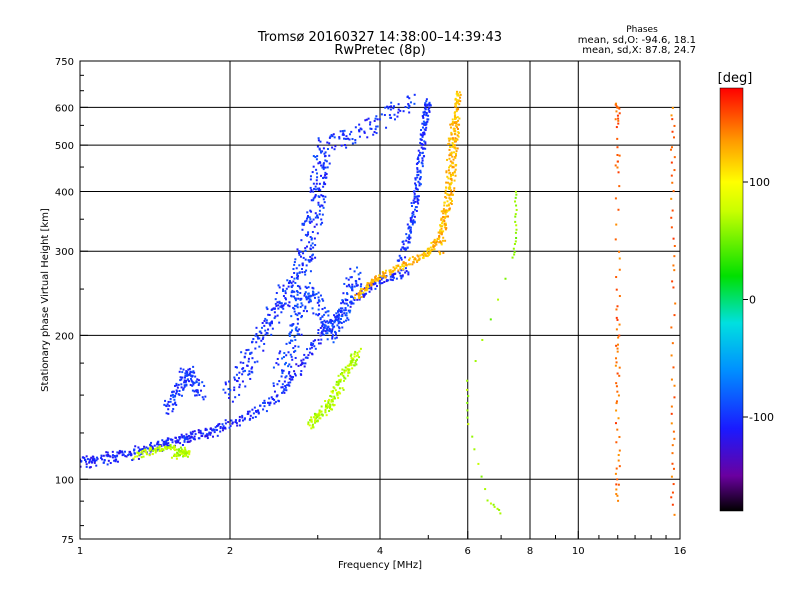  I want to click on x-tick-label: 8, so click(530, 551).